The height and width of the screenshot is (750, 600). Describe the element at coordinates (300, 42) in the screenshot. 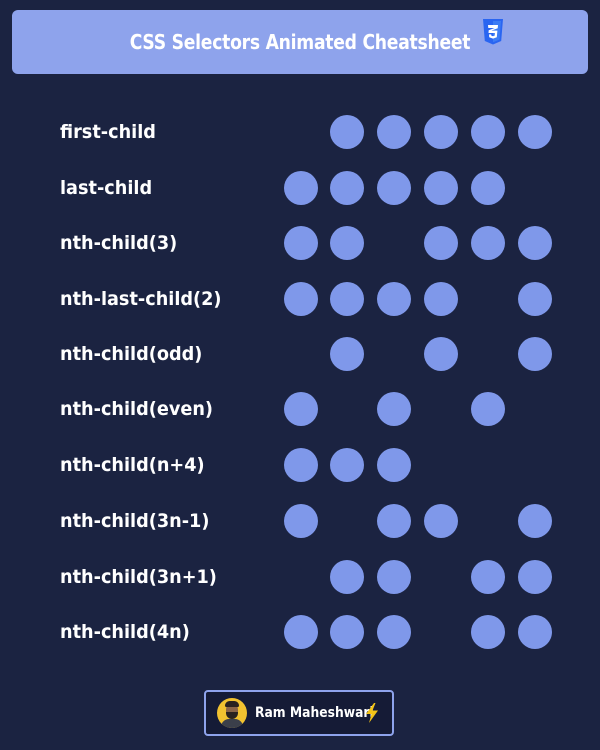

I see `page-title: CSS Selectors Animated Cheatsheet` at that location.